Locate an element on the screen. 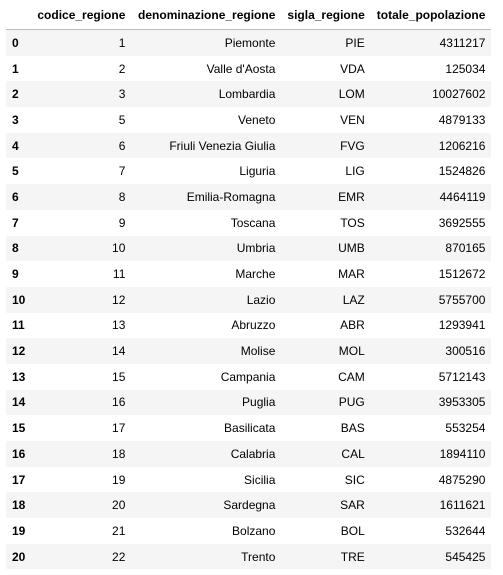 This screenshot has height=575, width=503. cell-codice-regione: 2 is located at coordinates (122, 68).